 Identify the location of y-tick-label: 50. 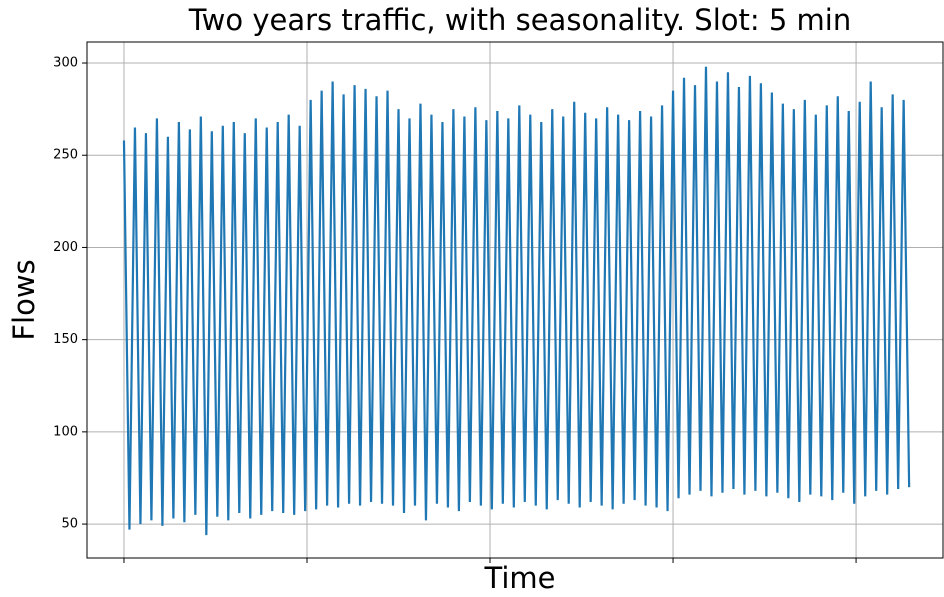
(69, 524).